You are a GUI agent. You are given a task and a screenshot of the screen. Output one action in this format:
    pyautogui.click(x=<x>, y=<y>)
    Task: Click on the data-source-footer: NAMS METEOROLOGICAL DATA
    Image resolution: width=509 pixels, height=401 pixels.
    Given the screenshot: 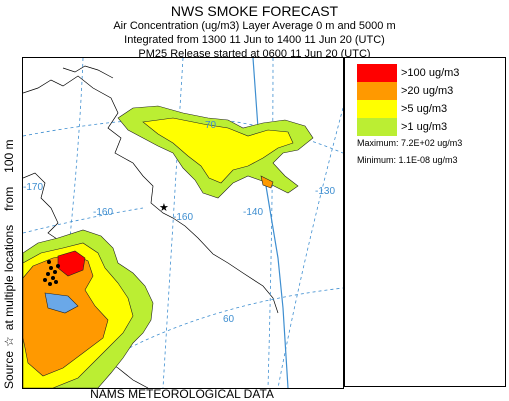 What is the action you would take?
    pyautogui.click(x=182, y=394)
    